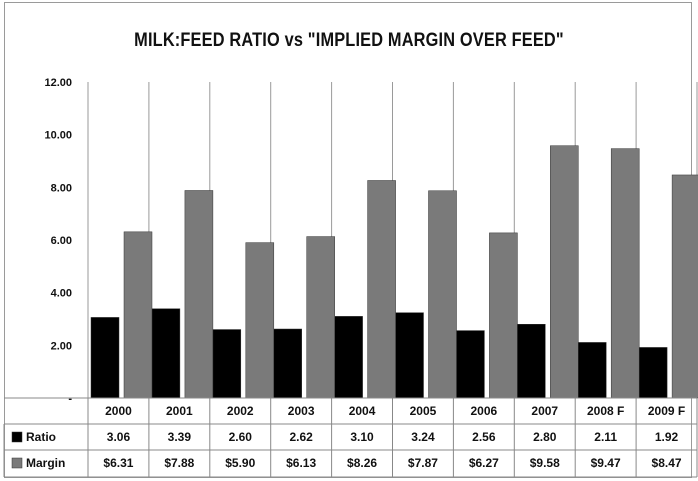  What do you see at coordinates (179, 463) in the screenshot?
I see `table-cell-margin: $7.88` at bounding box center [179, 463].